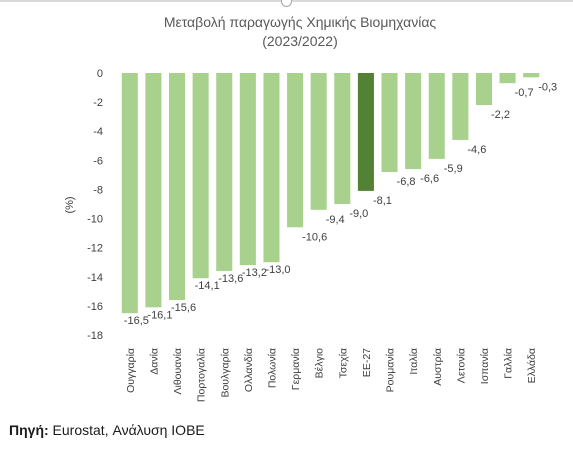 This screenshot has height=456, width=573. I want to click on category-label: Δανία, so click(154, 361).